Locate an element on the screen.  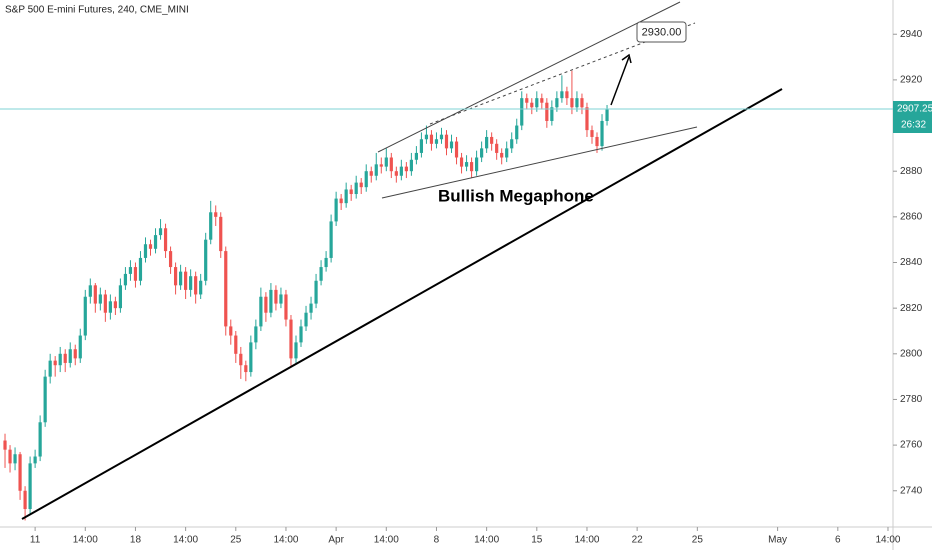
target-label: 2930.00 is located at coordinates (662, 32).